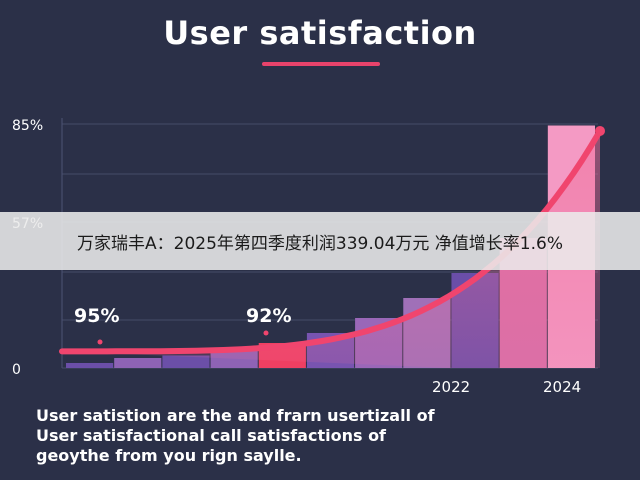  I want to click on x-tick-label: 2024, so click(562, 387).